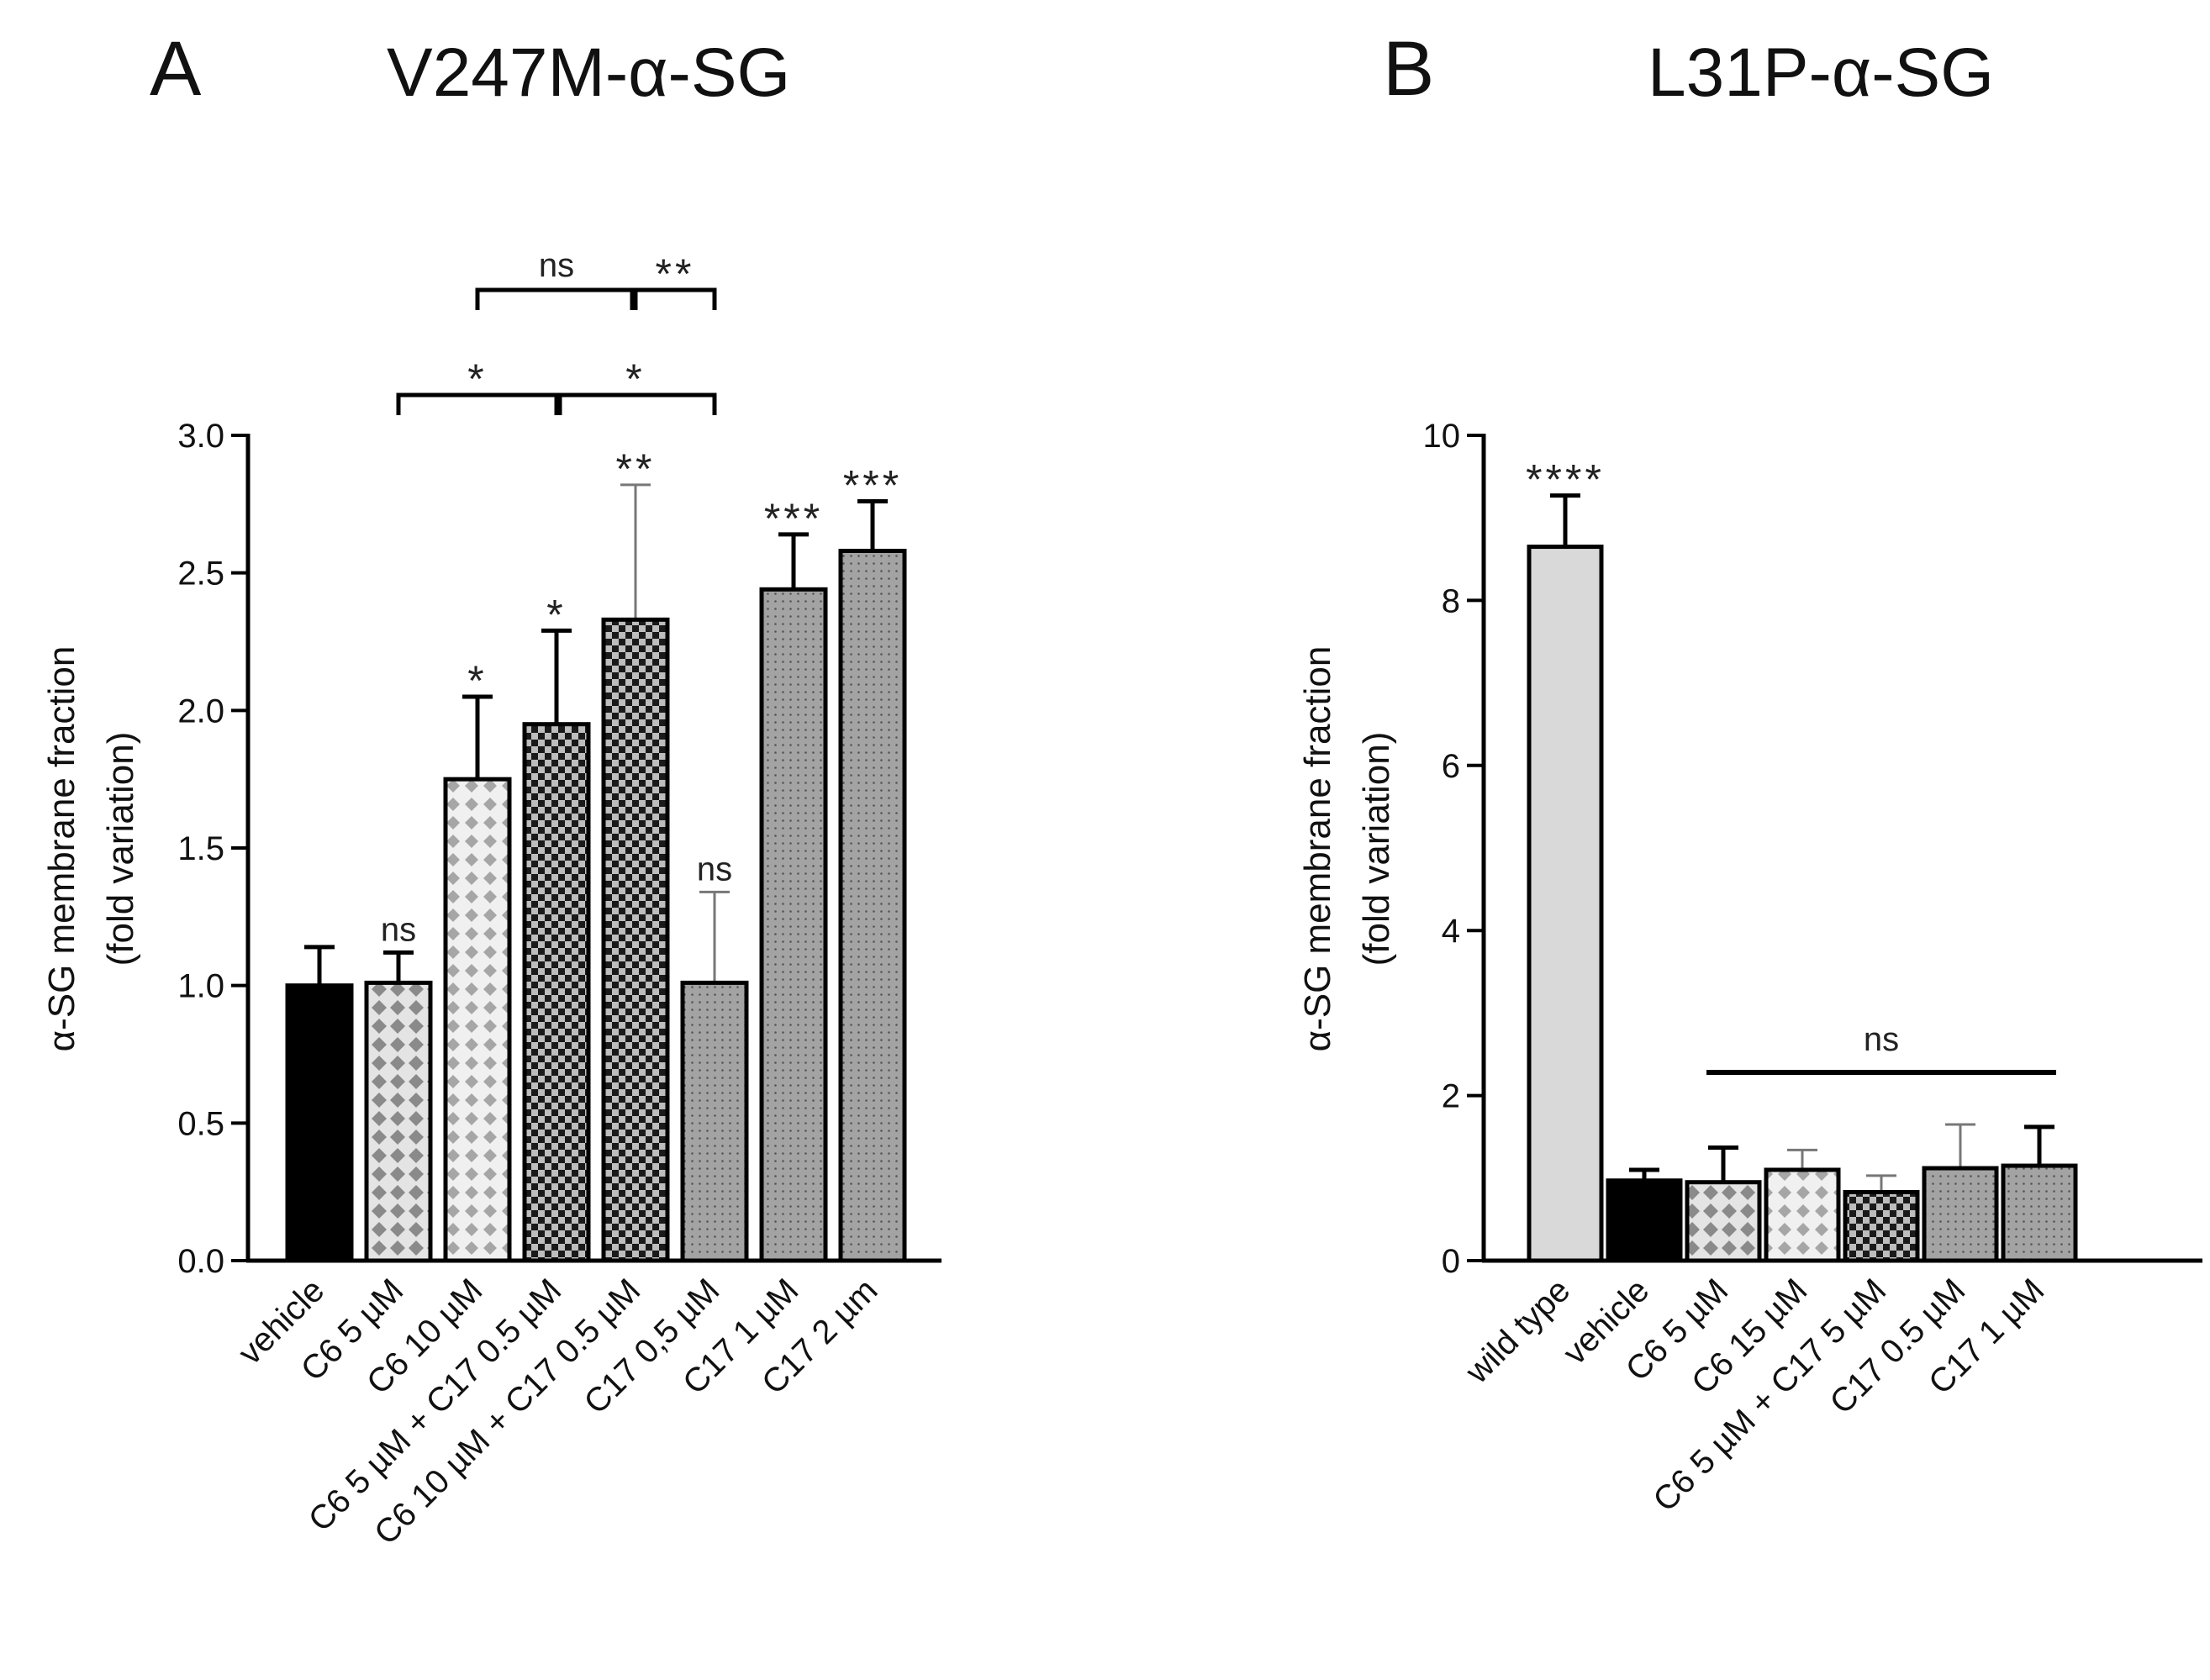 The image size is (2210, 1680). I want to click on panel-b-title: L31P-α-SG, so click(1822, 72).